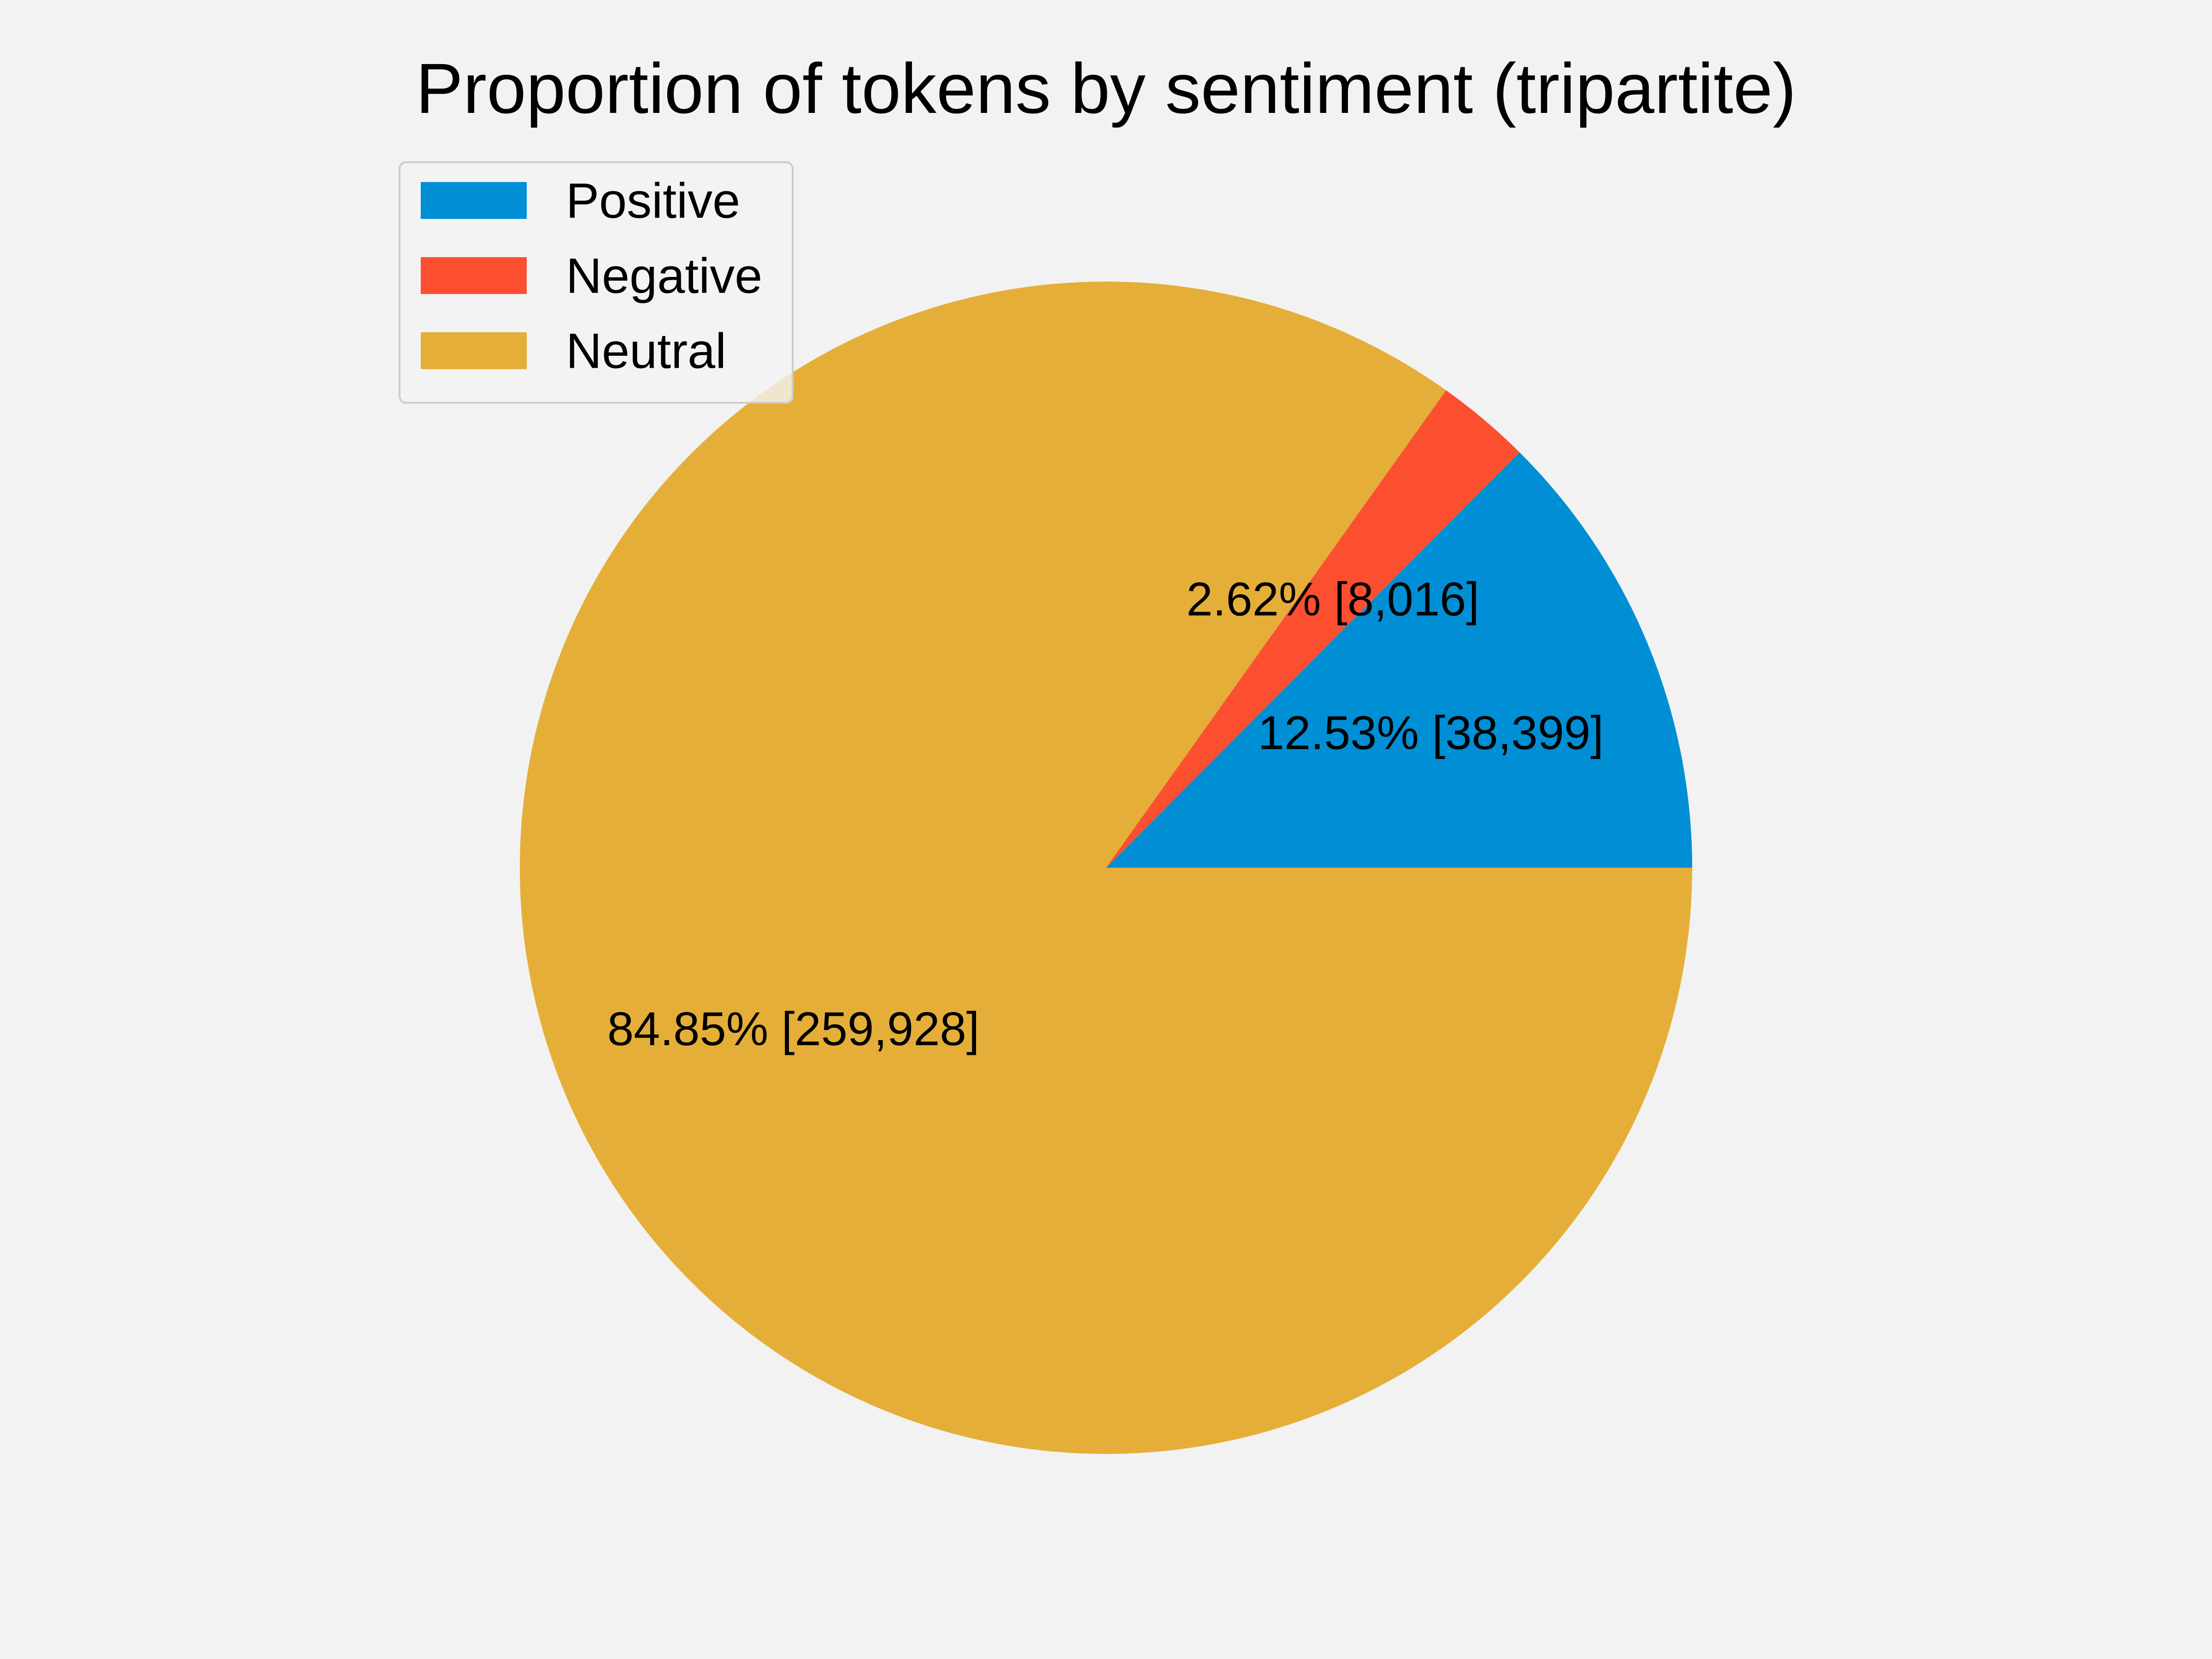 This screenshot has width=2212, height=1659. I want to click on legend-label-positive: Positive, so click(653, 201).